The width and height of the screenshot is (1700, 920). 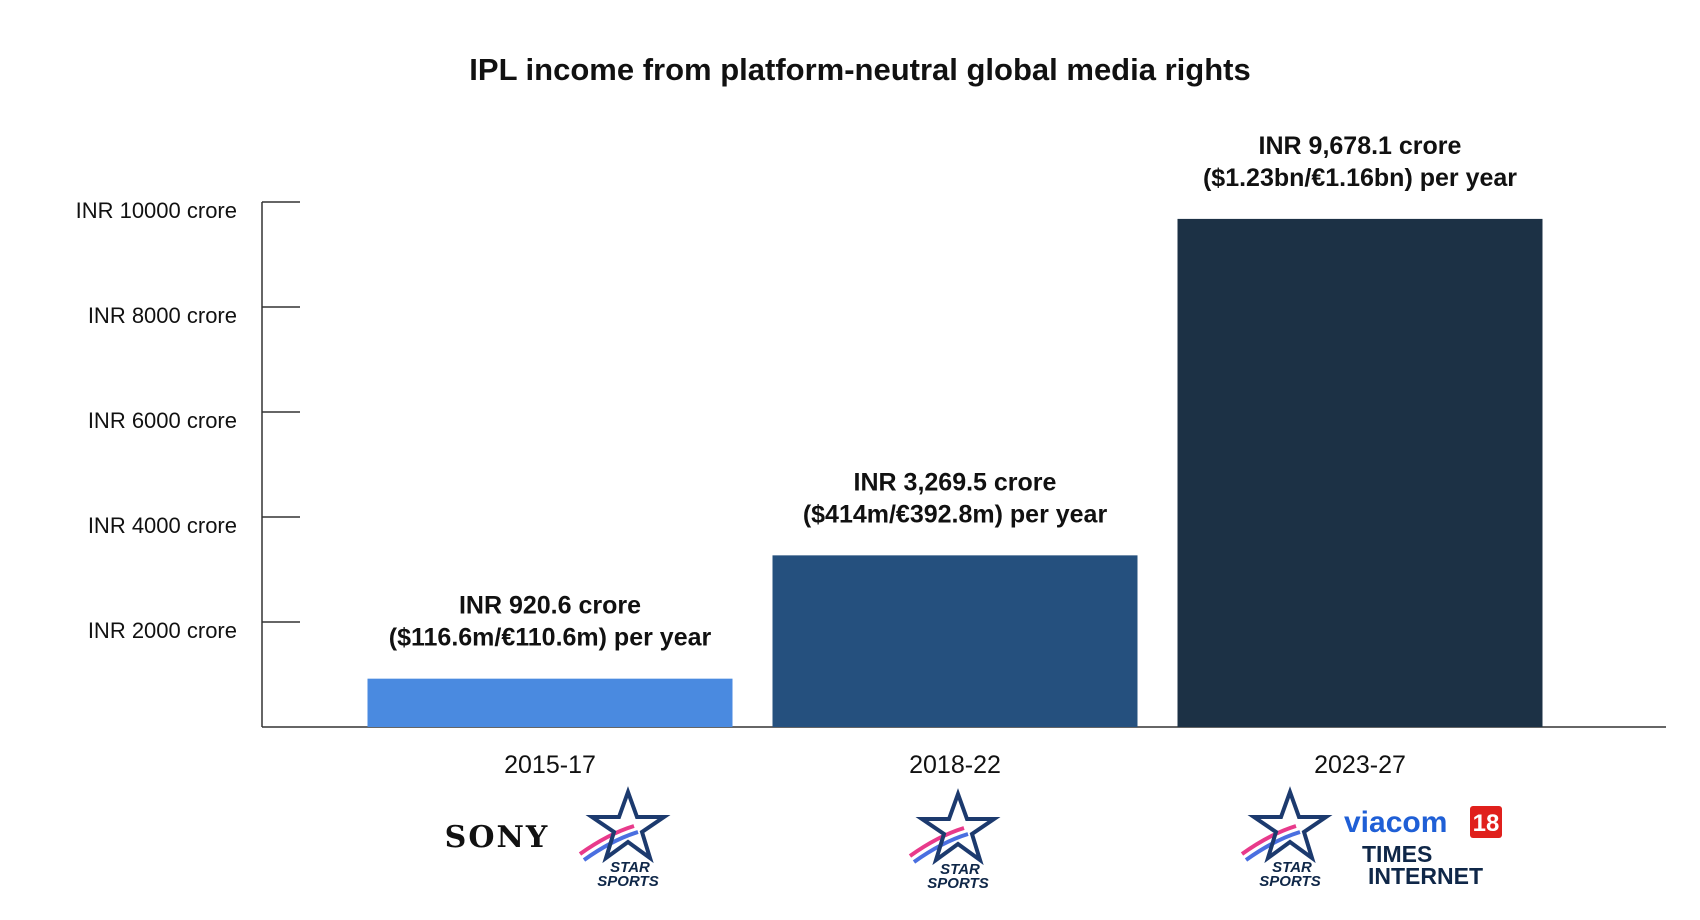 I want to click on data-label: INR 3,269.5 crore, so click(x=955, y=482).